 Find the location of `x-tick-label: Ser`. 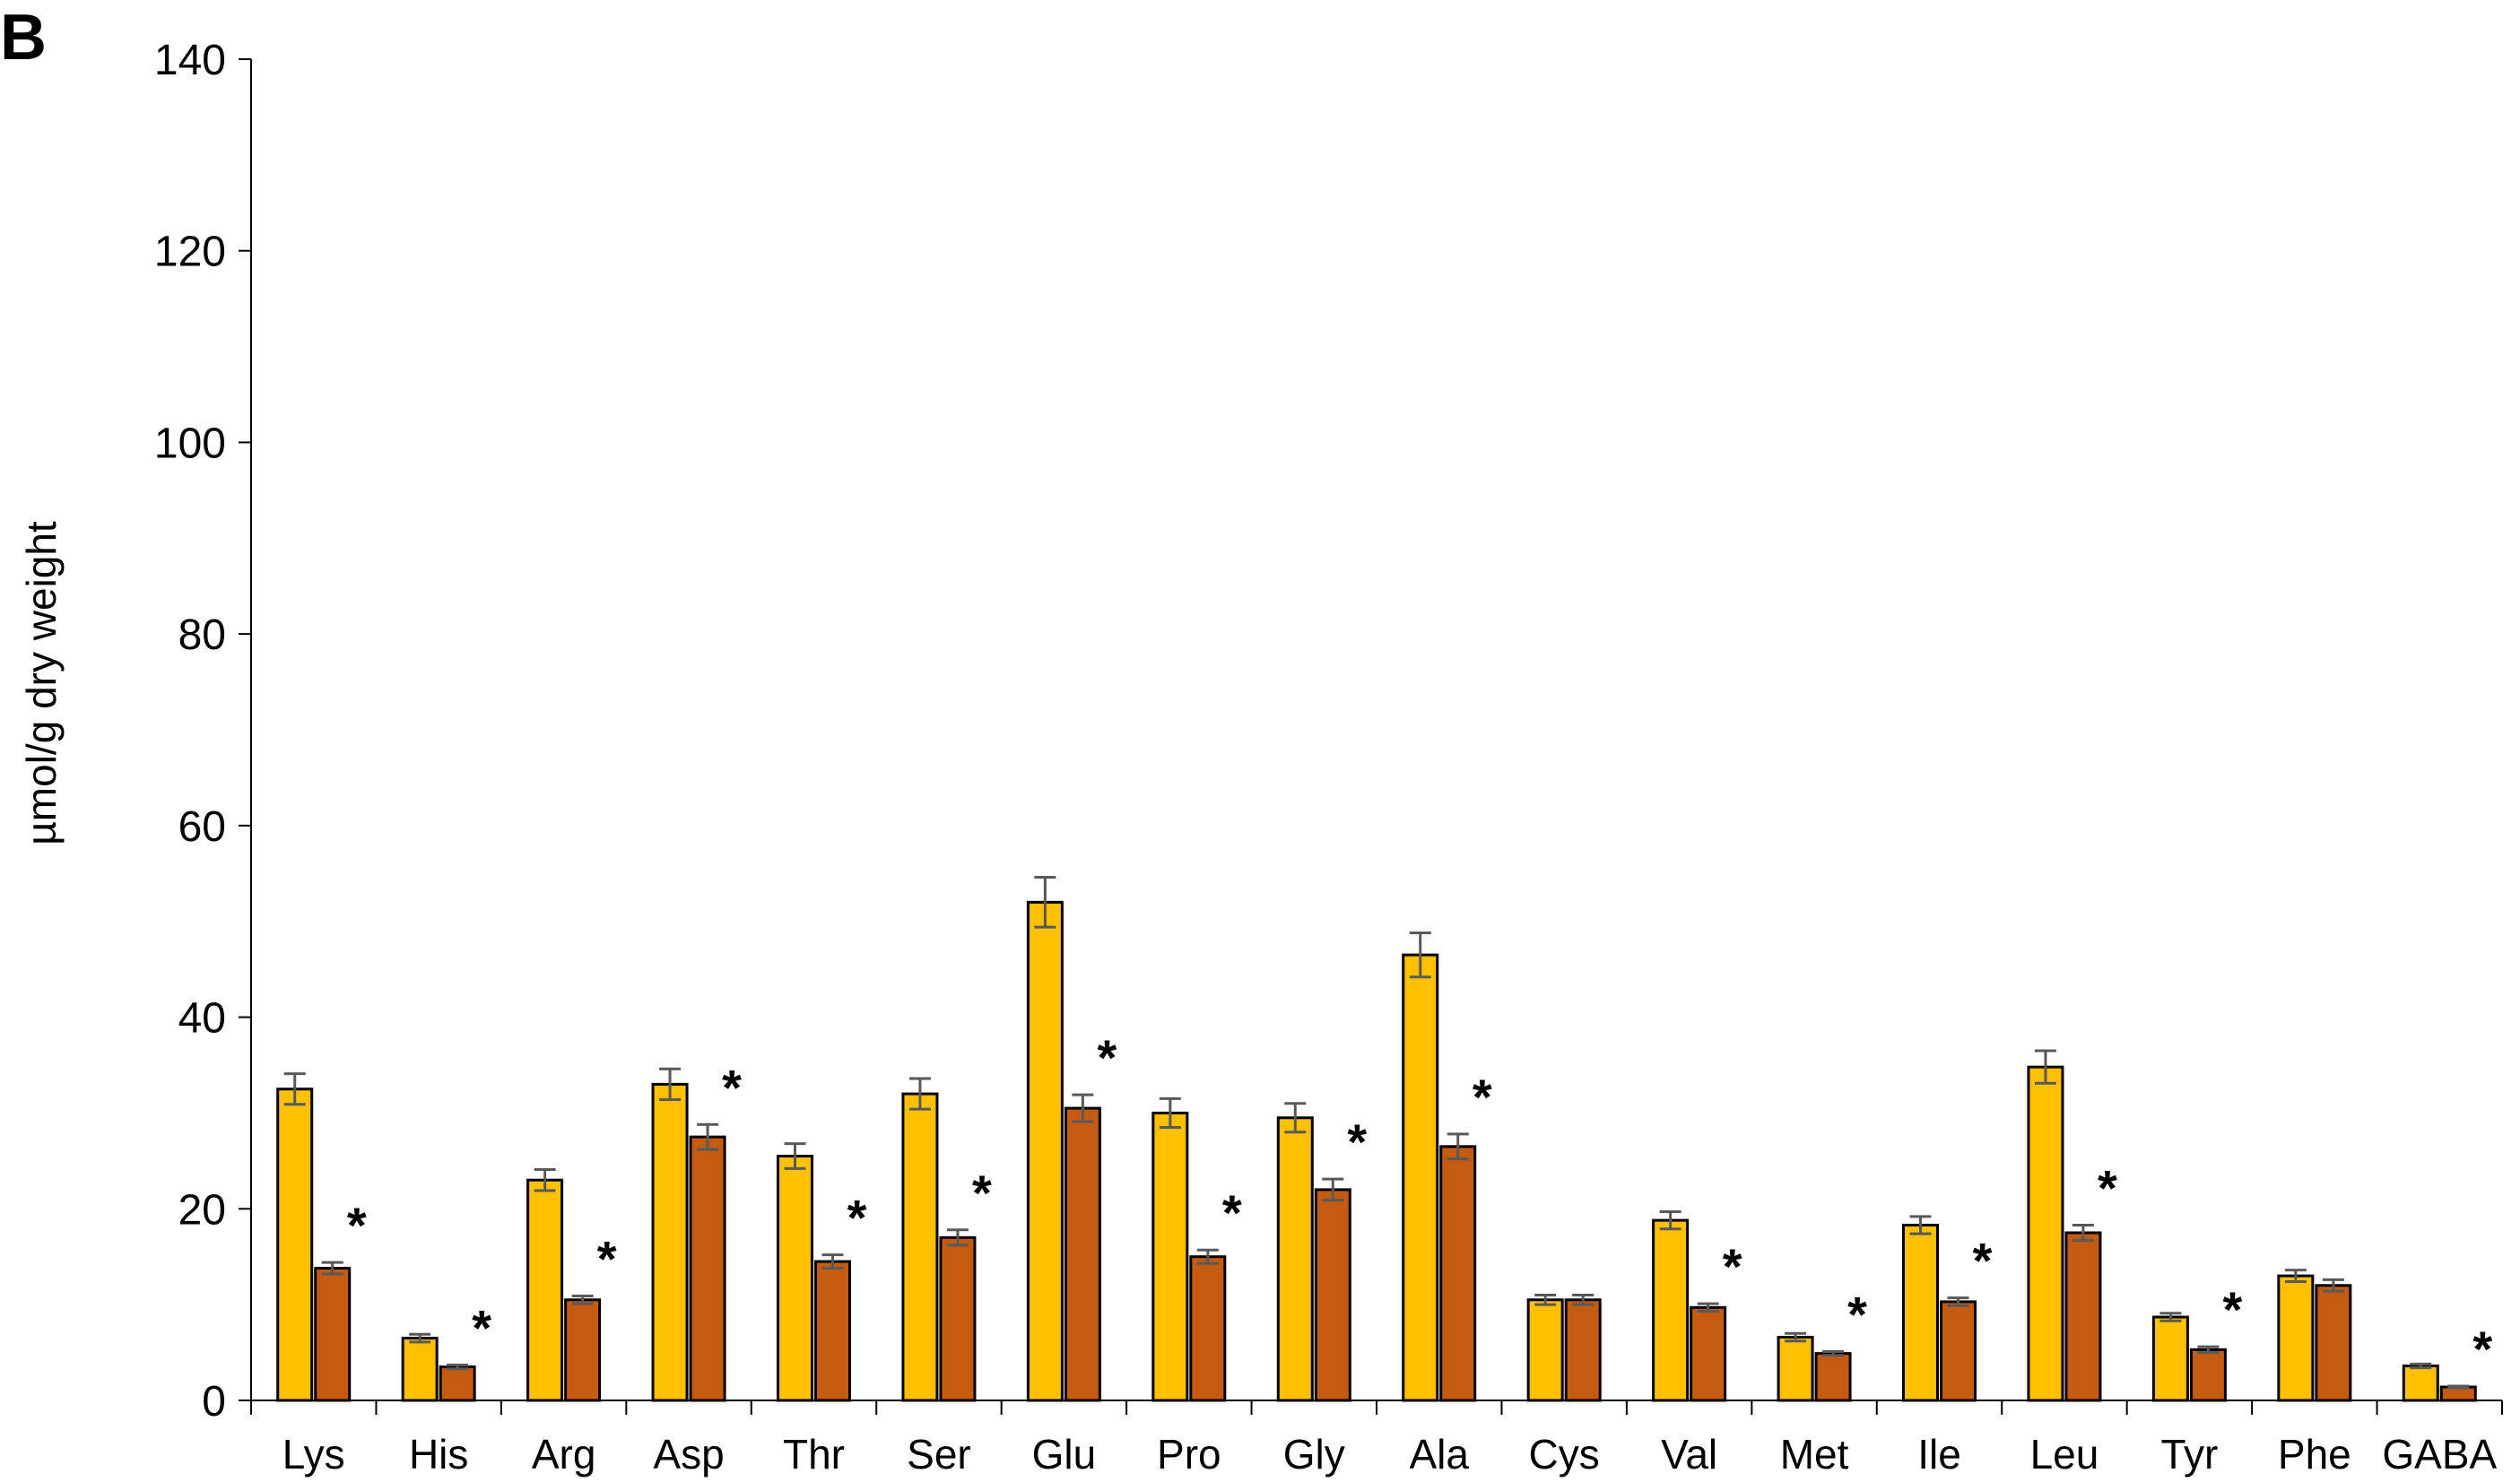

x-tick-label: Ser is located at coordinates (939, 1454).